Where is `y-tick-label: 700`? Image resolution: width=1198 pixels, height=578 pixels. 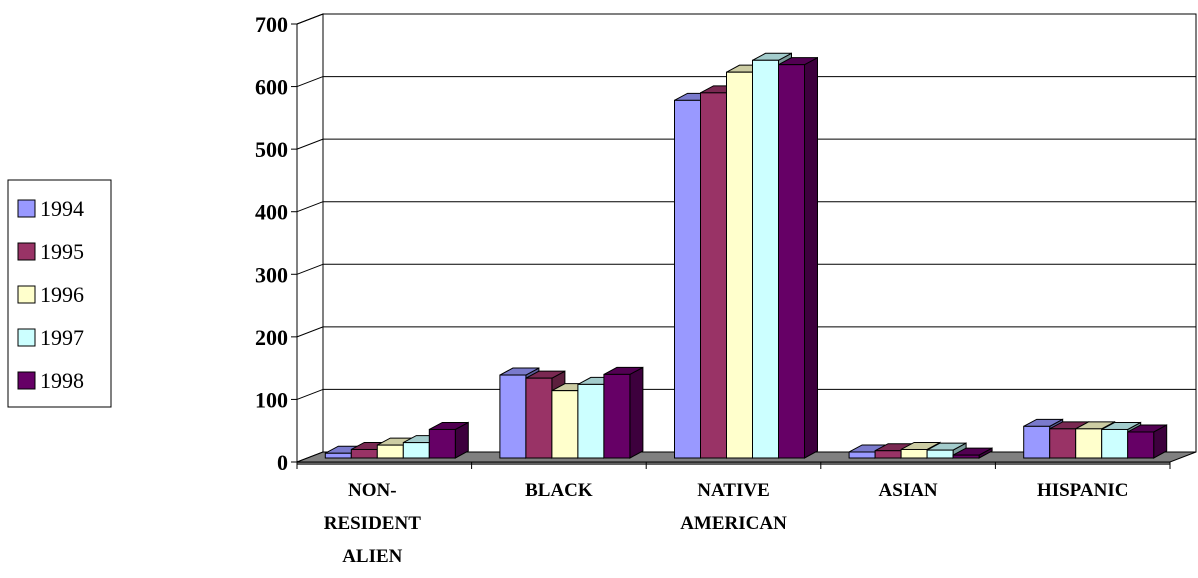
y-tick-label: 700 is located at coordinates (271, 24).